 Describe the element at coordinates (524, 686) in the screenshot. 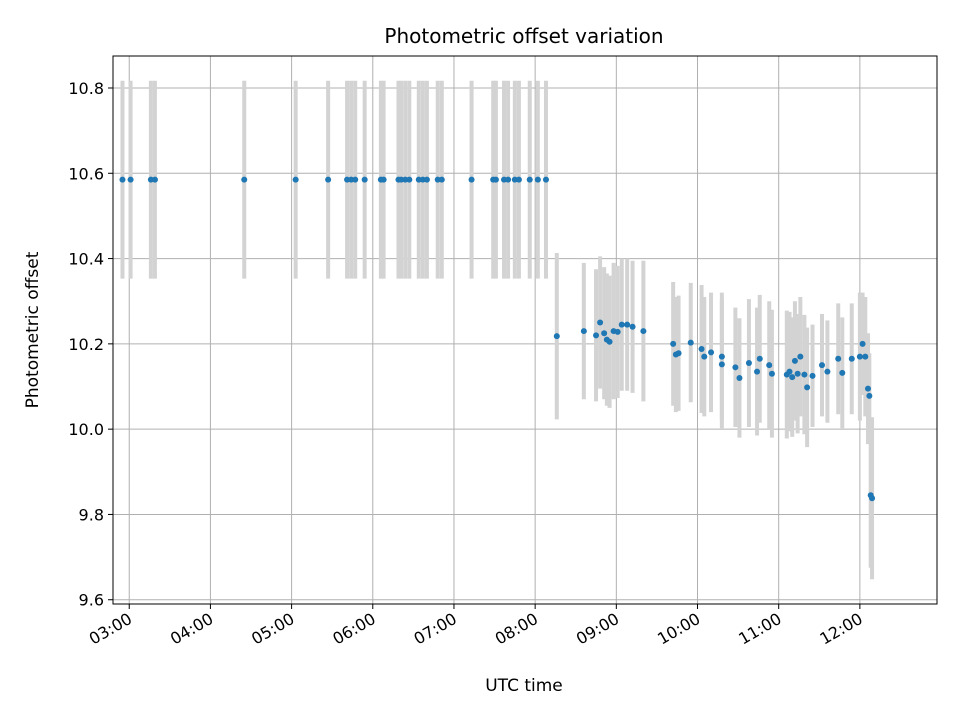

I see `x-axis-title: UTC time` at that location.